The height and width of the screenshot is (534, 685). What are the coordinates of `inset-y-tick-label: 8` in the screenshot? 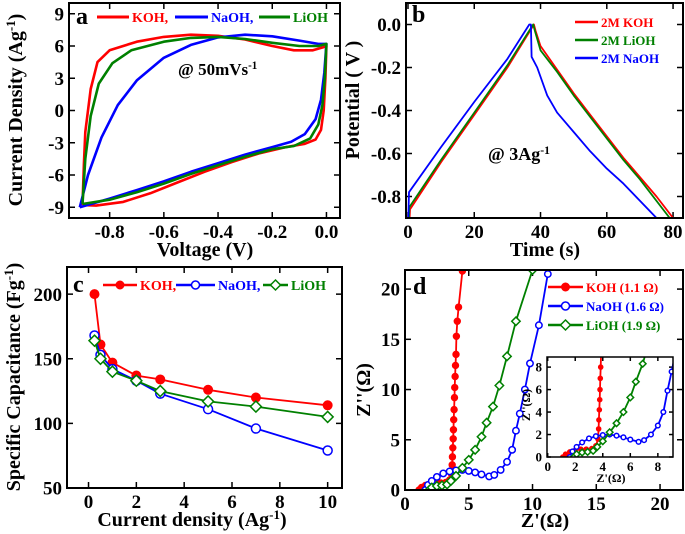 It's located at (539, 367).